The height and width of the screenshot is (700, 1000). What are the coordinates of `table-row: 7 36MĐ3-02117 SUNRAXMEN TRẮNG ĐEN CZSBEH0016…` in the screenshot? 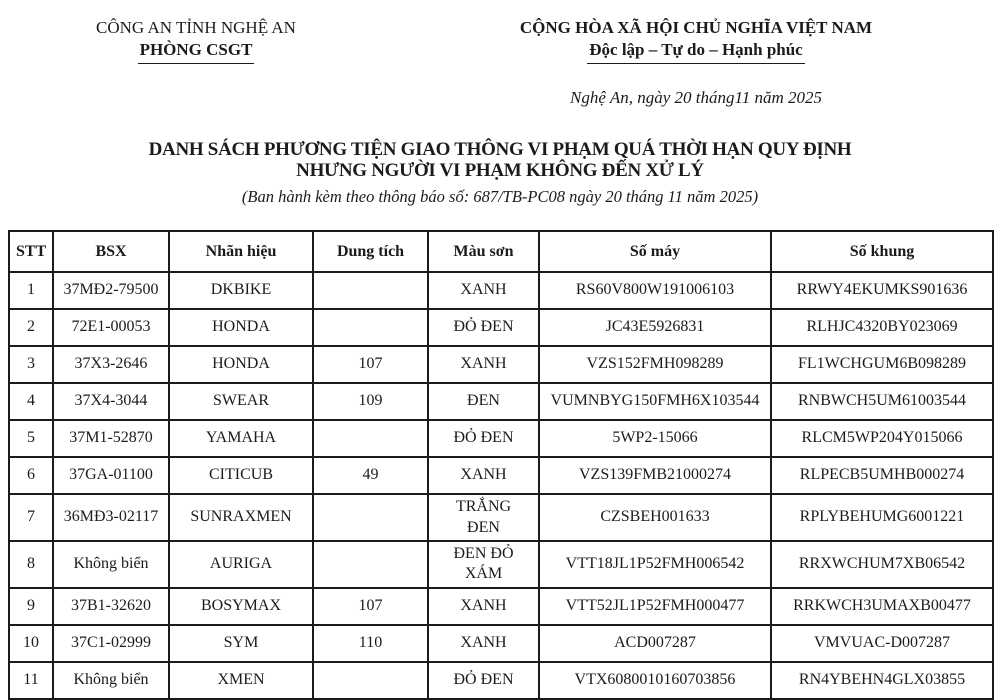 It's located at (501, 517).